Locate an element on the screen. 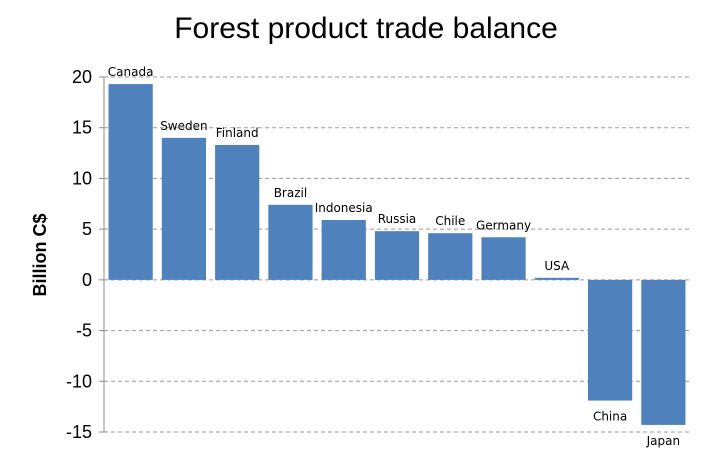 Image resolution: width=711 pixels, height=455 pixels. y-tick-label: -5 is located at coordinates (84, 331).